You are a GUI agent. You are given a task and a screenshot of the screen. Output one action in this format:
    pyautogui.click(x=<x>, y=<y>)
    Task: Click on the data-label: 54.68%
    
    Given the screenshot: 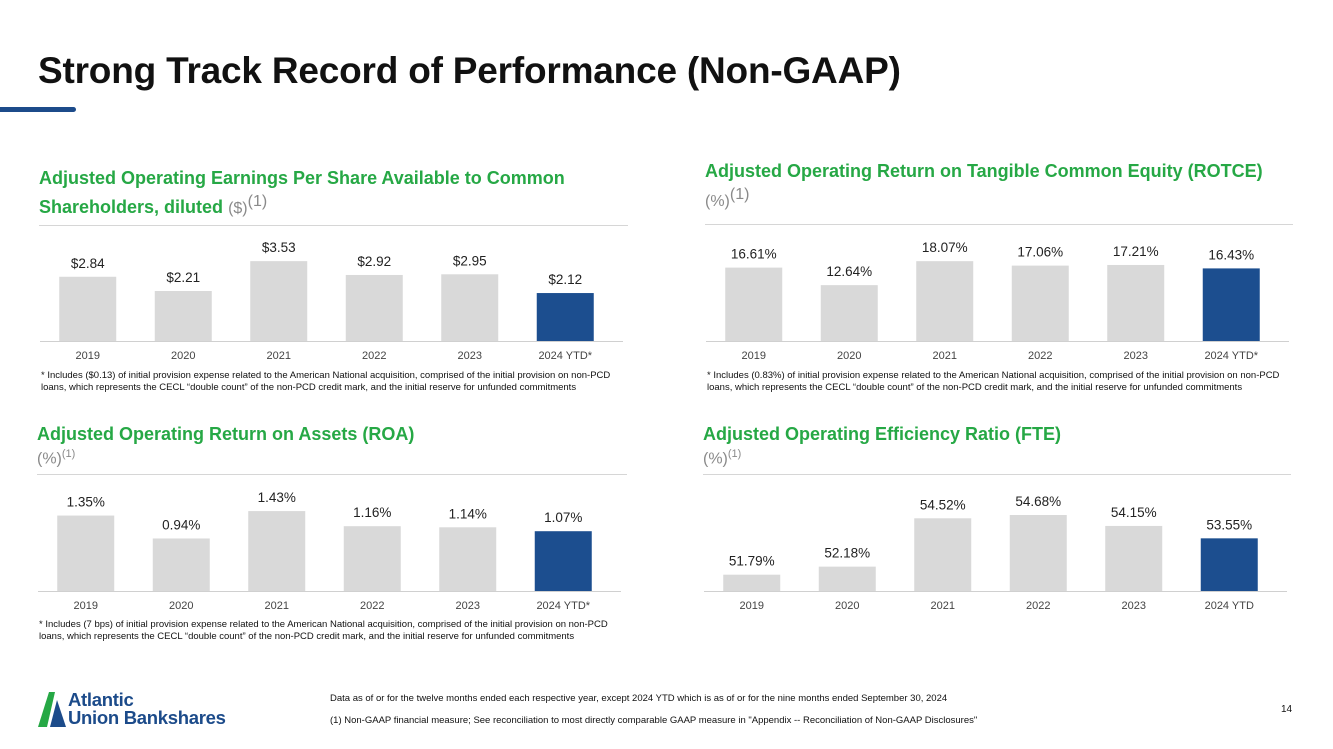 What is the action you would take?
    pyautogui.click(x=1038, y=501)
    